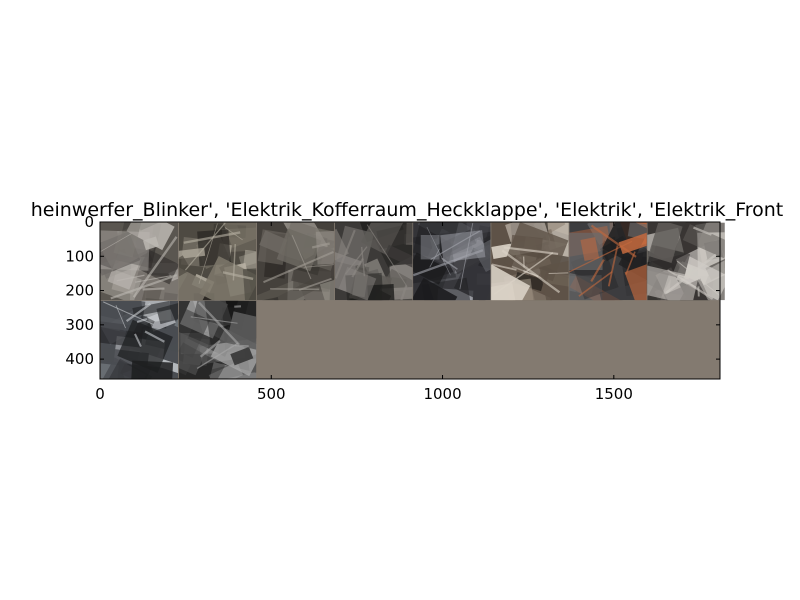 This screenshot has width=800, height=600. What do you see at coordinates (89, 222) in the screenshot?
I see `y-tick-label: 0` at bounding box center [89, 222].